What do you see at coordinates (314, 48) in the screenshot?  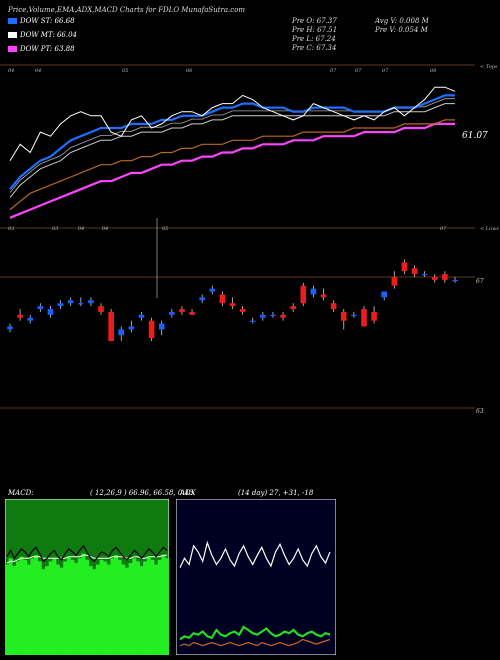 I see `info-close: Pre C: 67.34` at bounding box center [314, 48].